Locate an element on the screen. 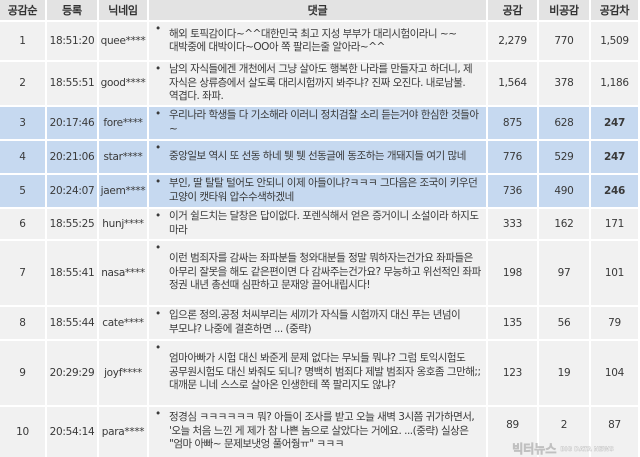 Image resolution: width=640 pixels, height=457 pixels. row-nickname: hunj**** is located at coordinates (123, 223).